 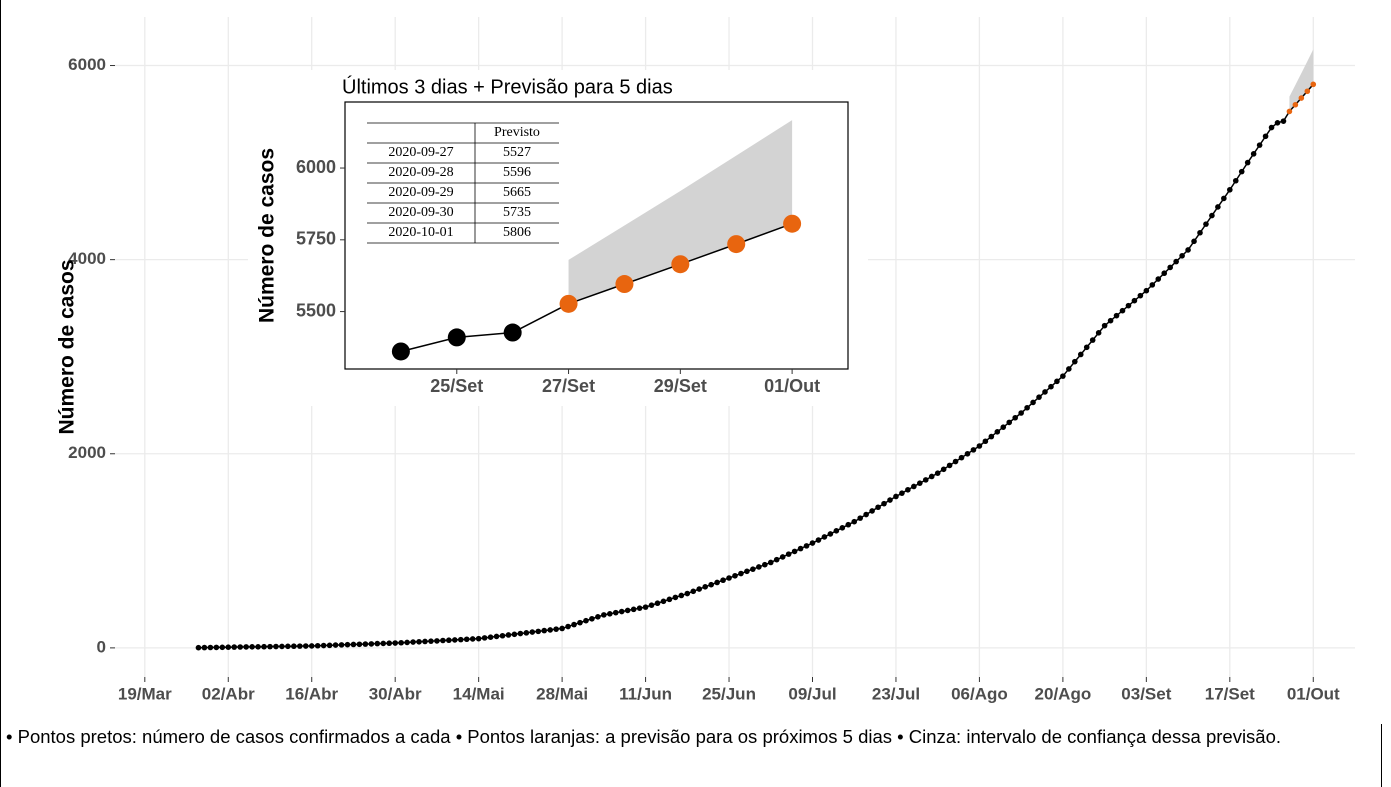 What do you see at coordinates (517, 212) in the screenshot?
I see `table-cell: 5735` at bounding box center [517, 212].